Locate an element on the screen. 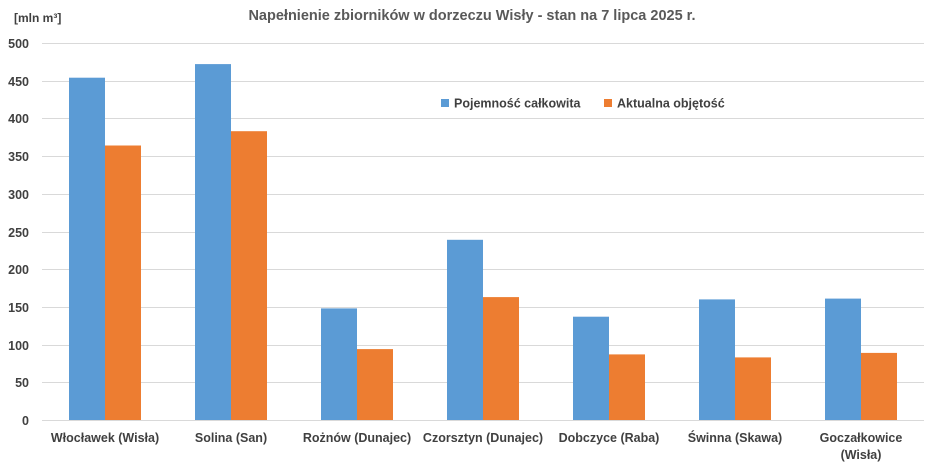 The image size is (931, 474). x-category-label: Włocławek (Wisła) is located at coordinates (105, 438).